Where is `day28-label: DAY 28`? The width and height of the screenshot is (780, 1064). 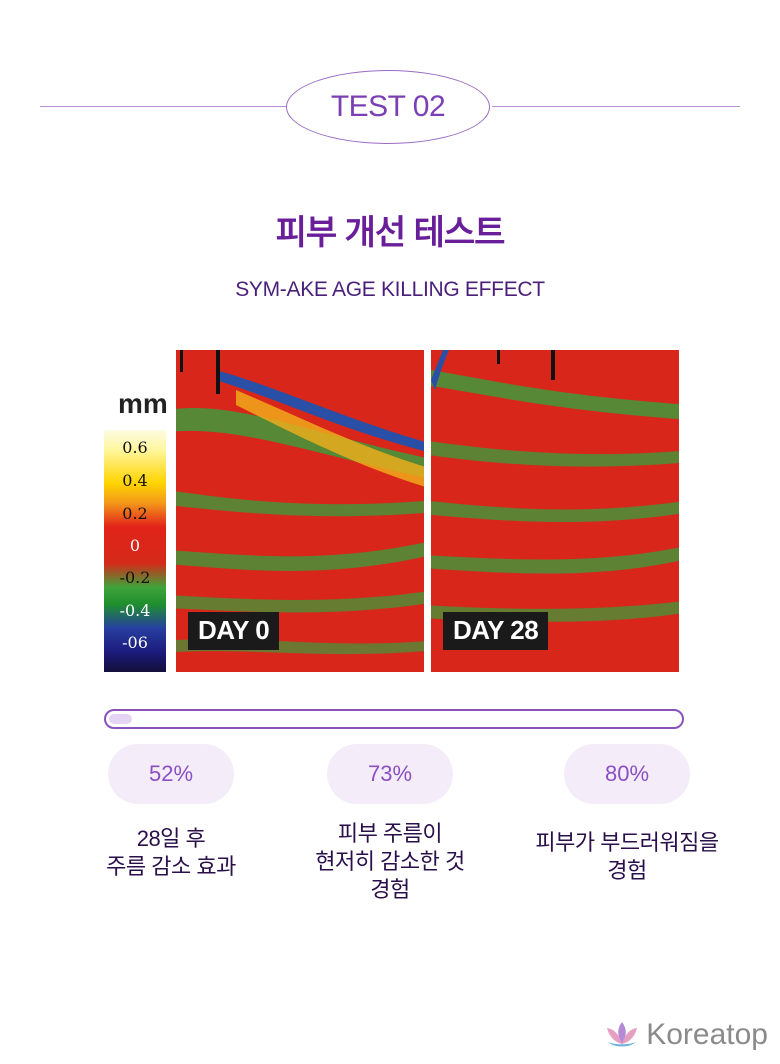 day28-label: DAY 28 is located at coordinates (496, 631).